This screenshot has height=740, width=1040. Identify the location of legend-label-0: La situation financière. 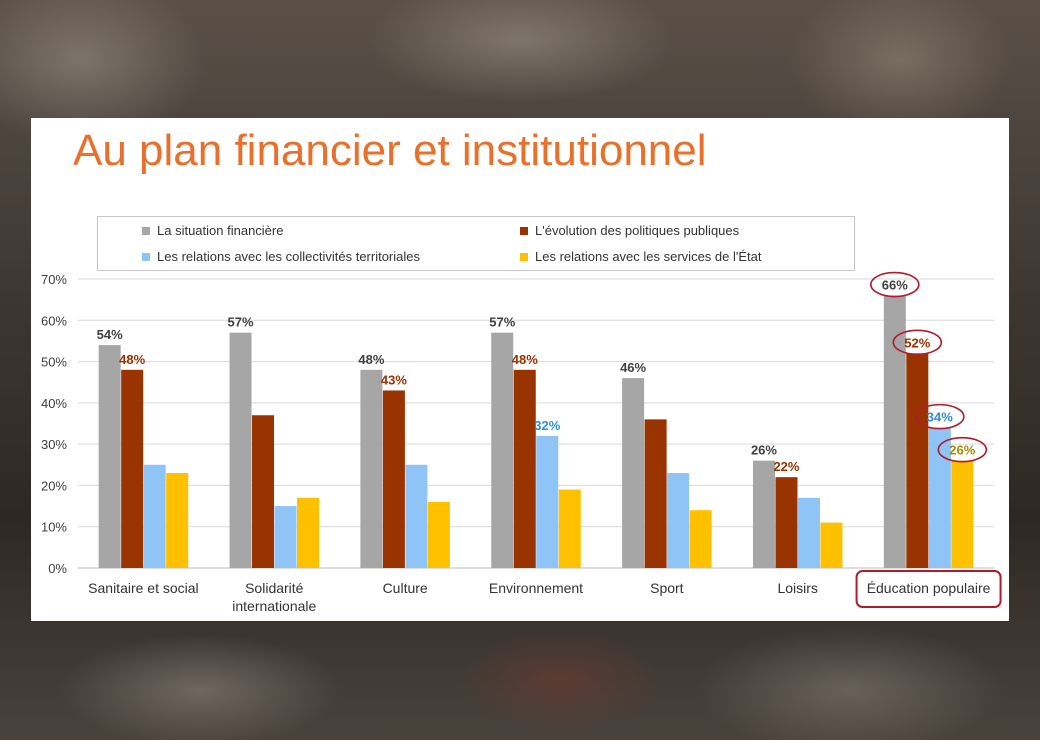
(220, 230).